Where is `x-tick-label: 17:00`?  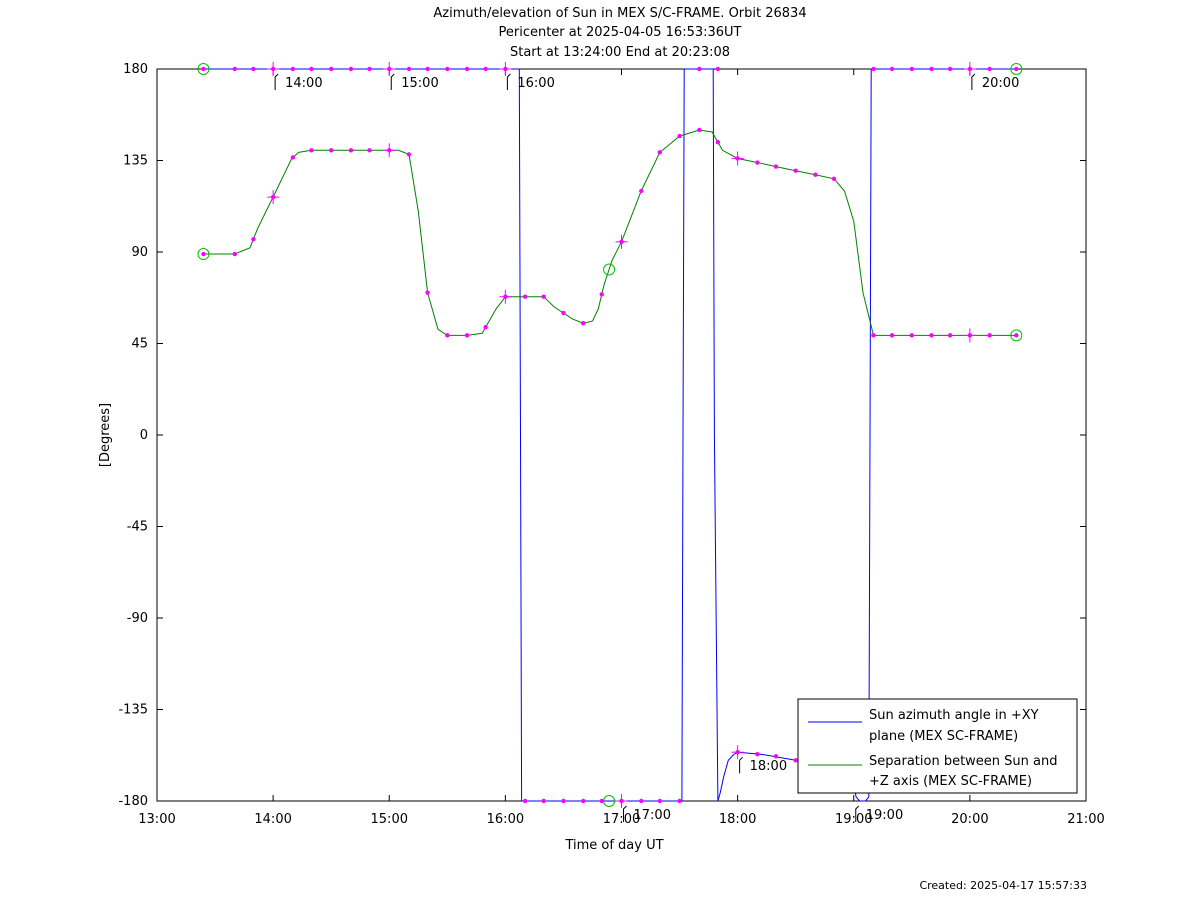 x-tick-label: 17:00 is located at coordinates (621, 819).